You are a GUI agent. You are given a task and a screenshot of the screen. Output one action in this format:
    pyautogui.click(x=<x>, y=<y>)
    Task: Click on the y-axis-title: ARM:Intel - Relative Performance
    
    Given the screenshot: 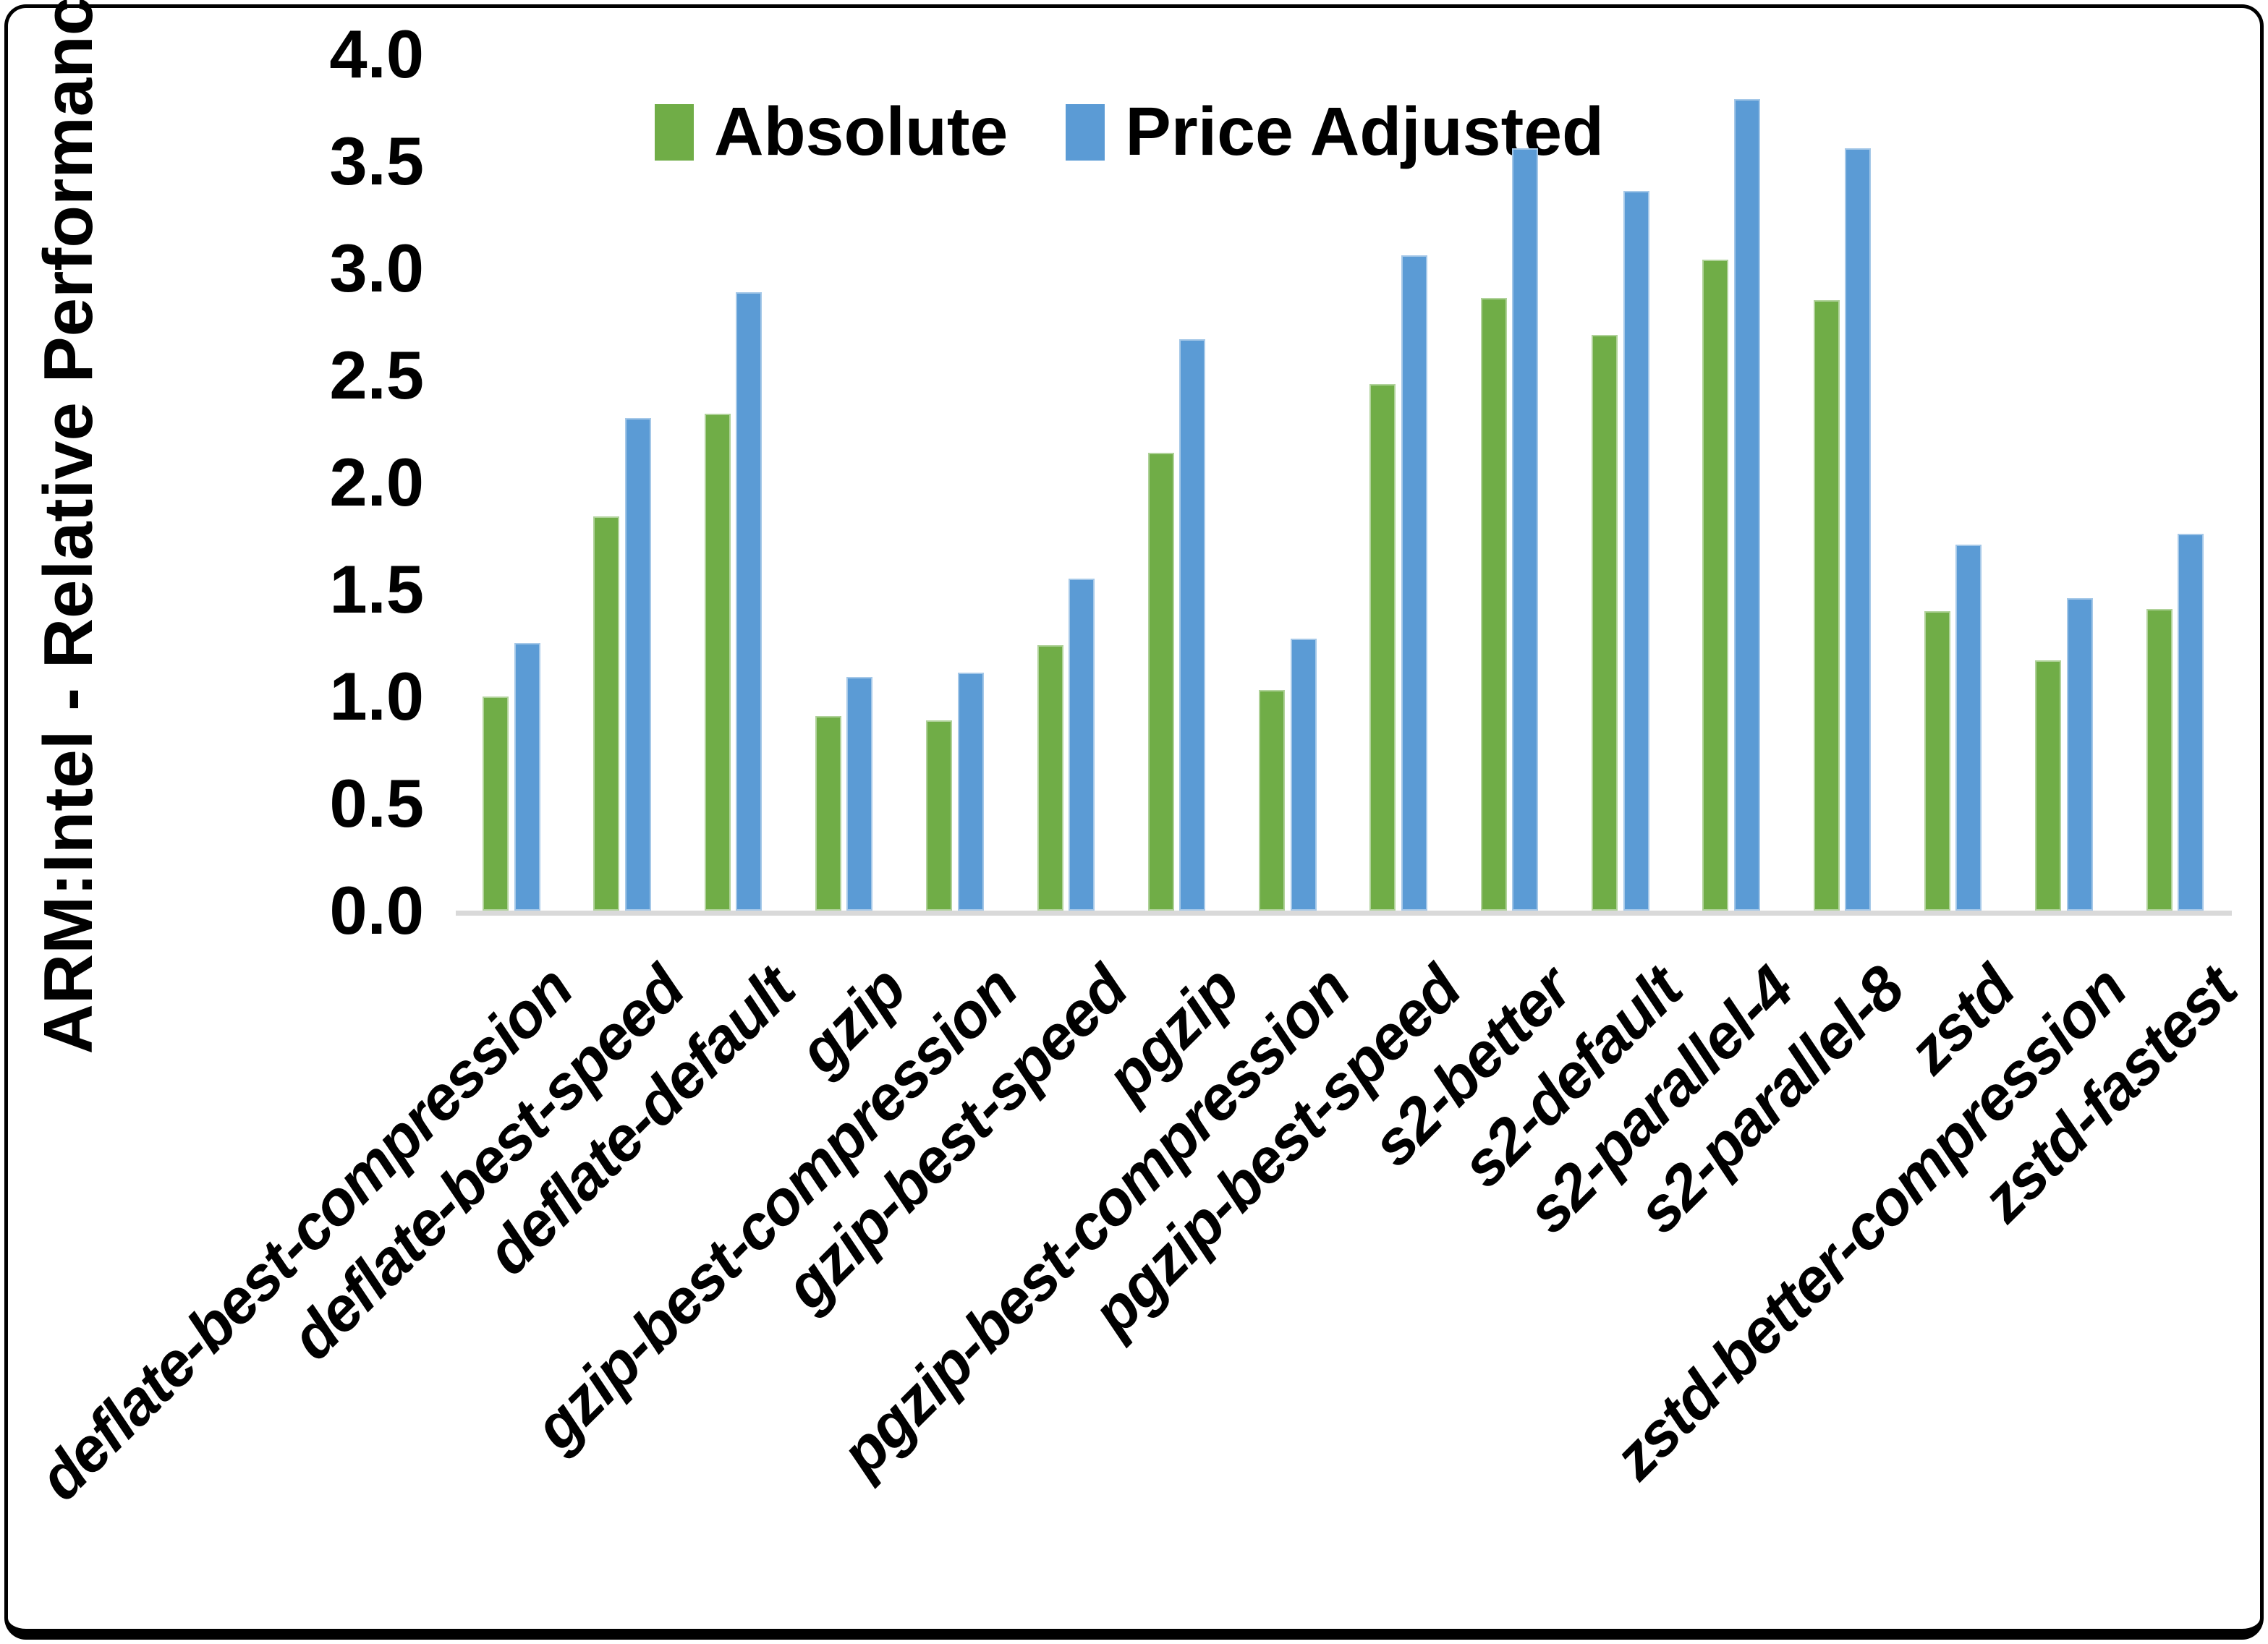 What is the action you would take?
    pyautogui.click(x=68, y=527)
    